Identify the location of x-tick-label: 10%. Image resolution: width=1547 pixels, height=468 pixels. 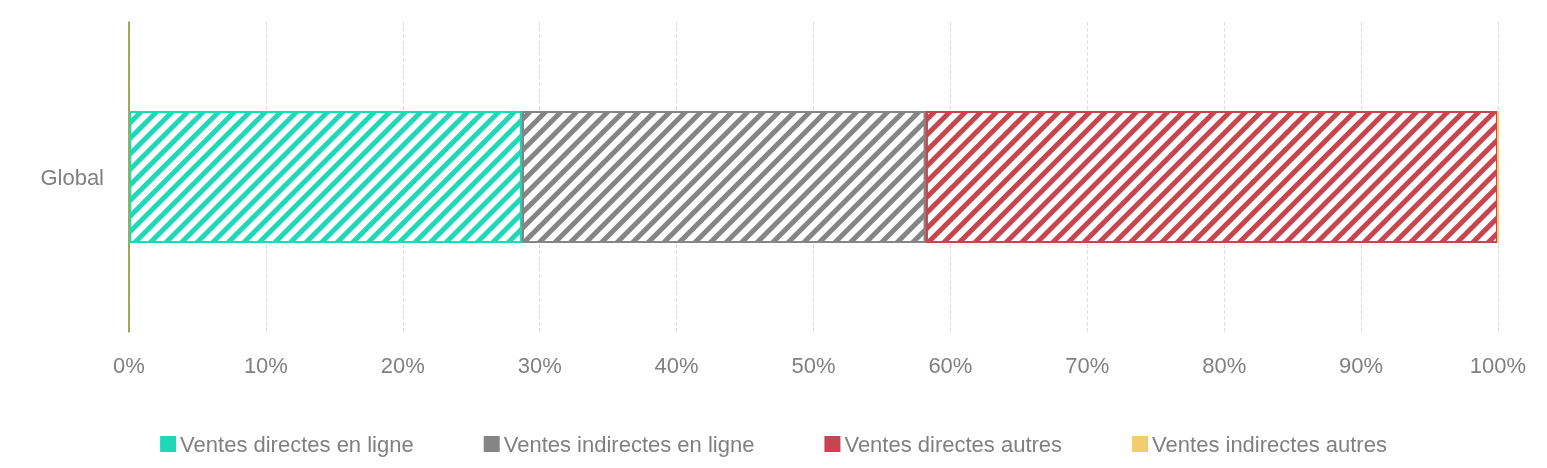
(265, 365).